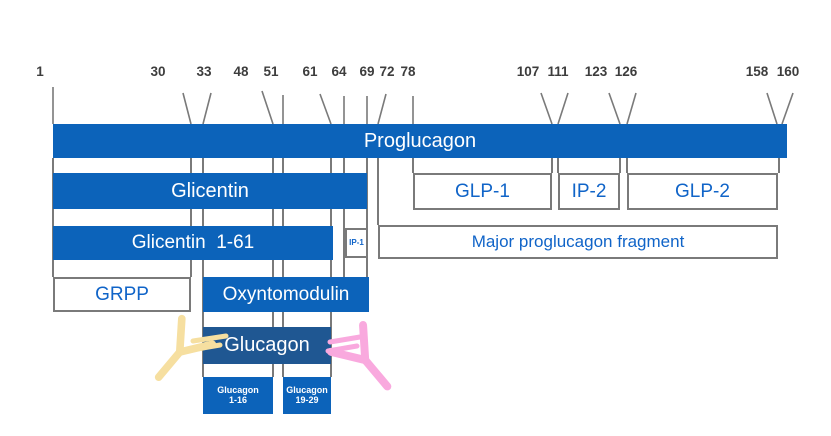 This screenshot has width=831, height=436. What do you see at coordinates (158, 71) in the screenshot?
I see `residue-number: 30` at bounding box center [158, 71].